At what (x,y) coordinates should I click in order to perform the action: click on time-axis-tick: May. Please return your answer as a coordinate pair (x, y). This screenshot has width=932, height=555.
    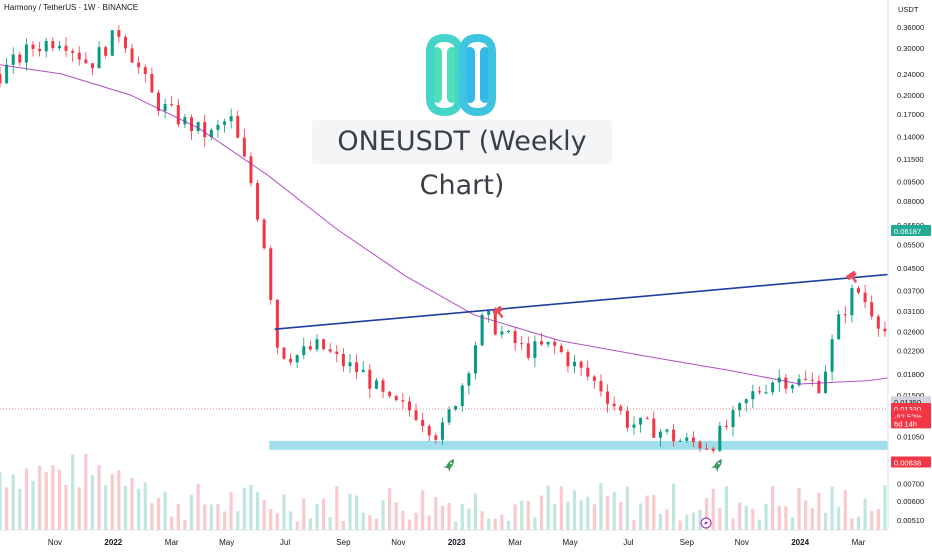
    Looking at the image, I should click on (226, 542).